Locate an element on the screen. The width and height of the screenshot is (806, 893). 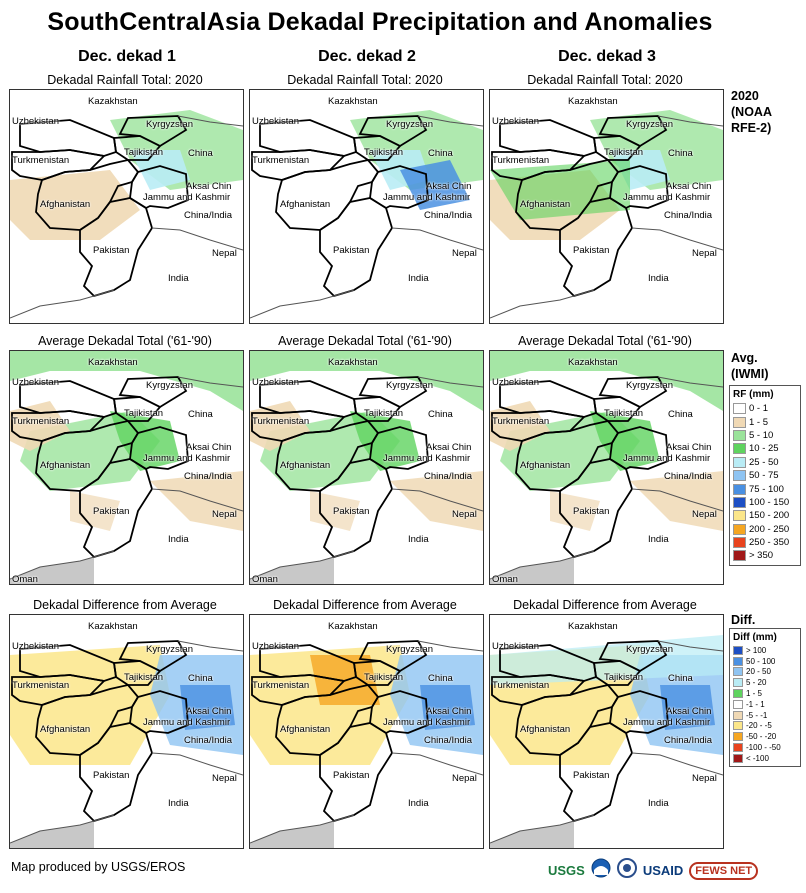
row-label-diff: Diff. is located at coordinates (743, 620).